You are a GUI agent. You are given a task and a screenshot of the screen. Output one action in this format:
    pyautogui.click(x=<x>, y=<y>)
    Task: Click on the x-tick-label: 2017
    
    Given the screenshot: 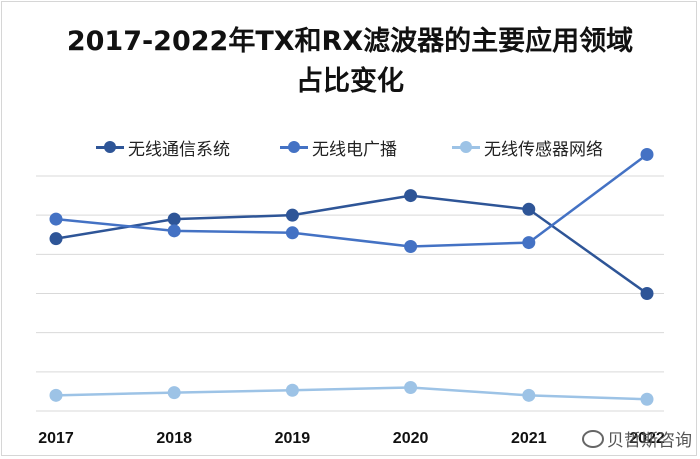 What is the action you would take?
    pyautogui.click(x=56, y=438)
    